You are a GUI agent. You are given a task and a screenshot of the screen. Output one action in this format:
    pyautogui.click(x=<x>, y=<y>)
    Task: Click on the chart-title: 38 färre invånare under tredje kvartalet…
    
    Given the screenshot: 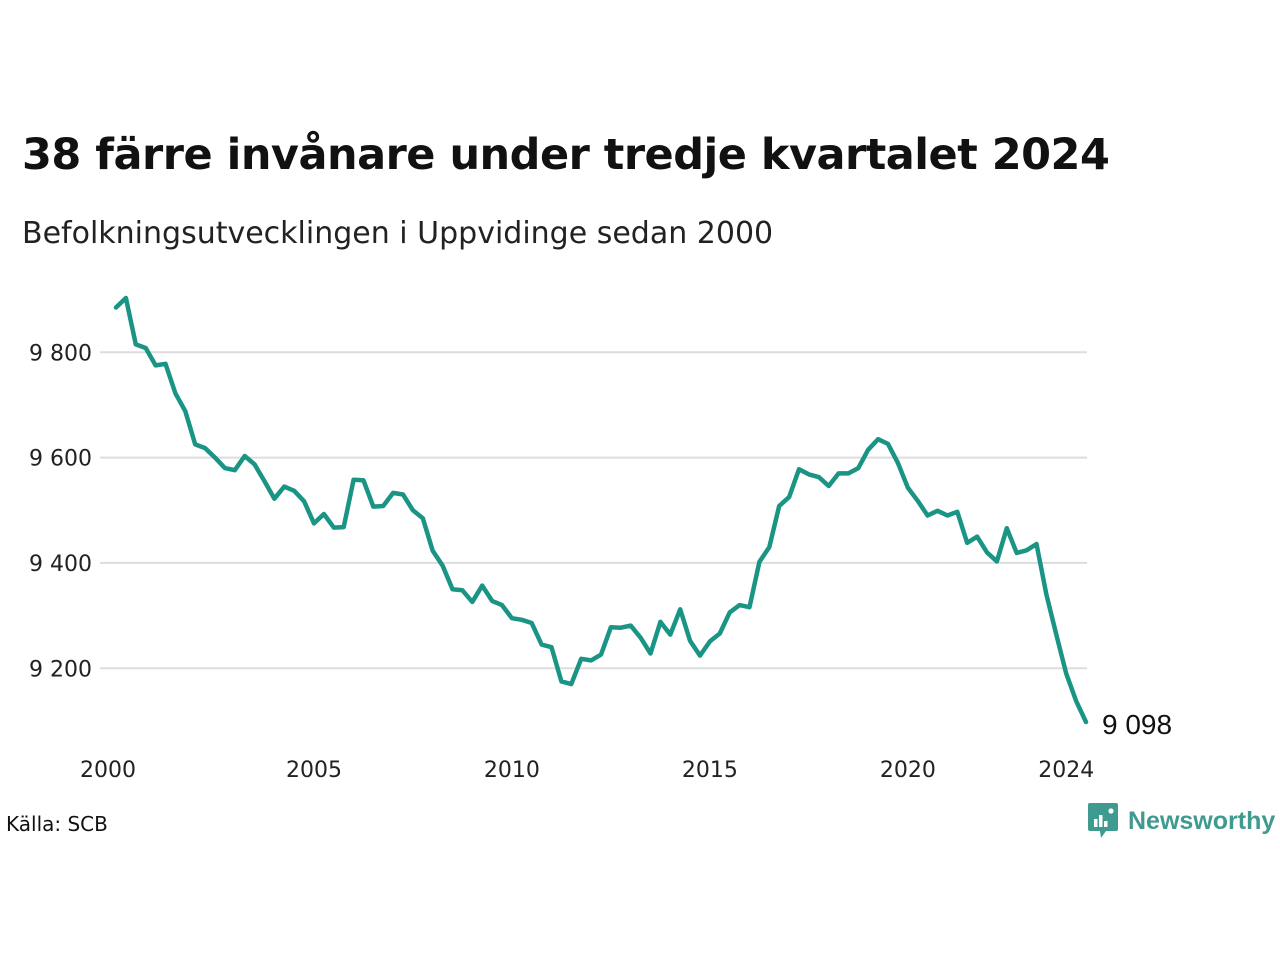 What is the action you would take?
    pyautogui.click(x=566, y=155)
    